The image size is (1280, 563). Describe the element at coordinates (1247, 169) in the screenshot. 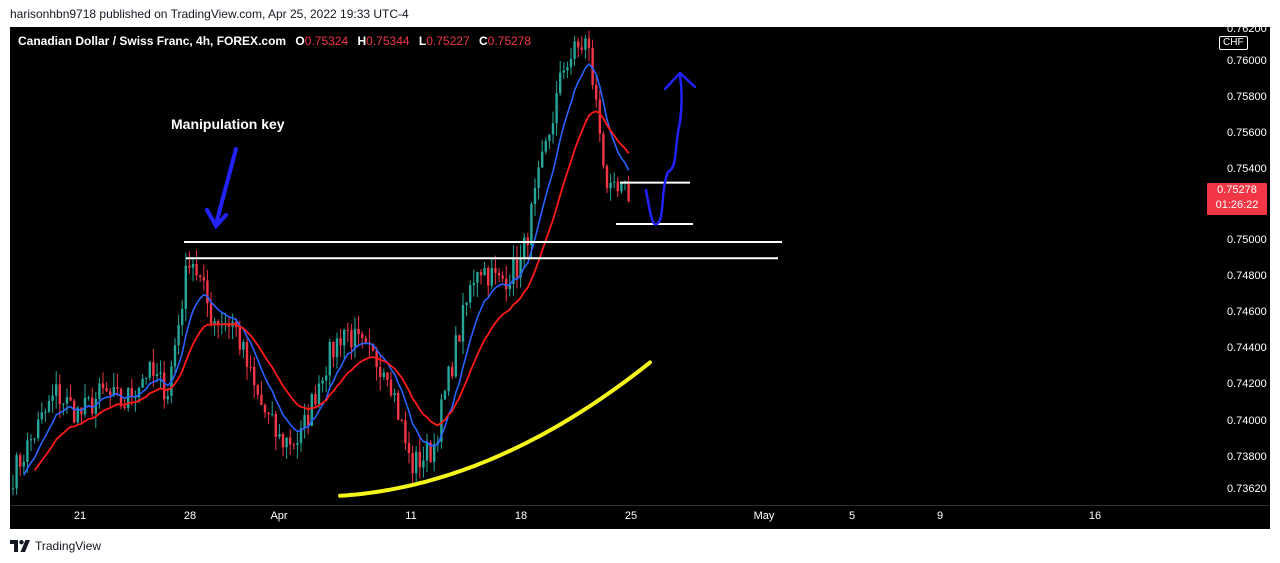

I see `price-tick: 0.75400` at that location.